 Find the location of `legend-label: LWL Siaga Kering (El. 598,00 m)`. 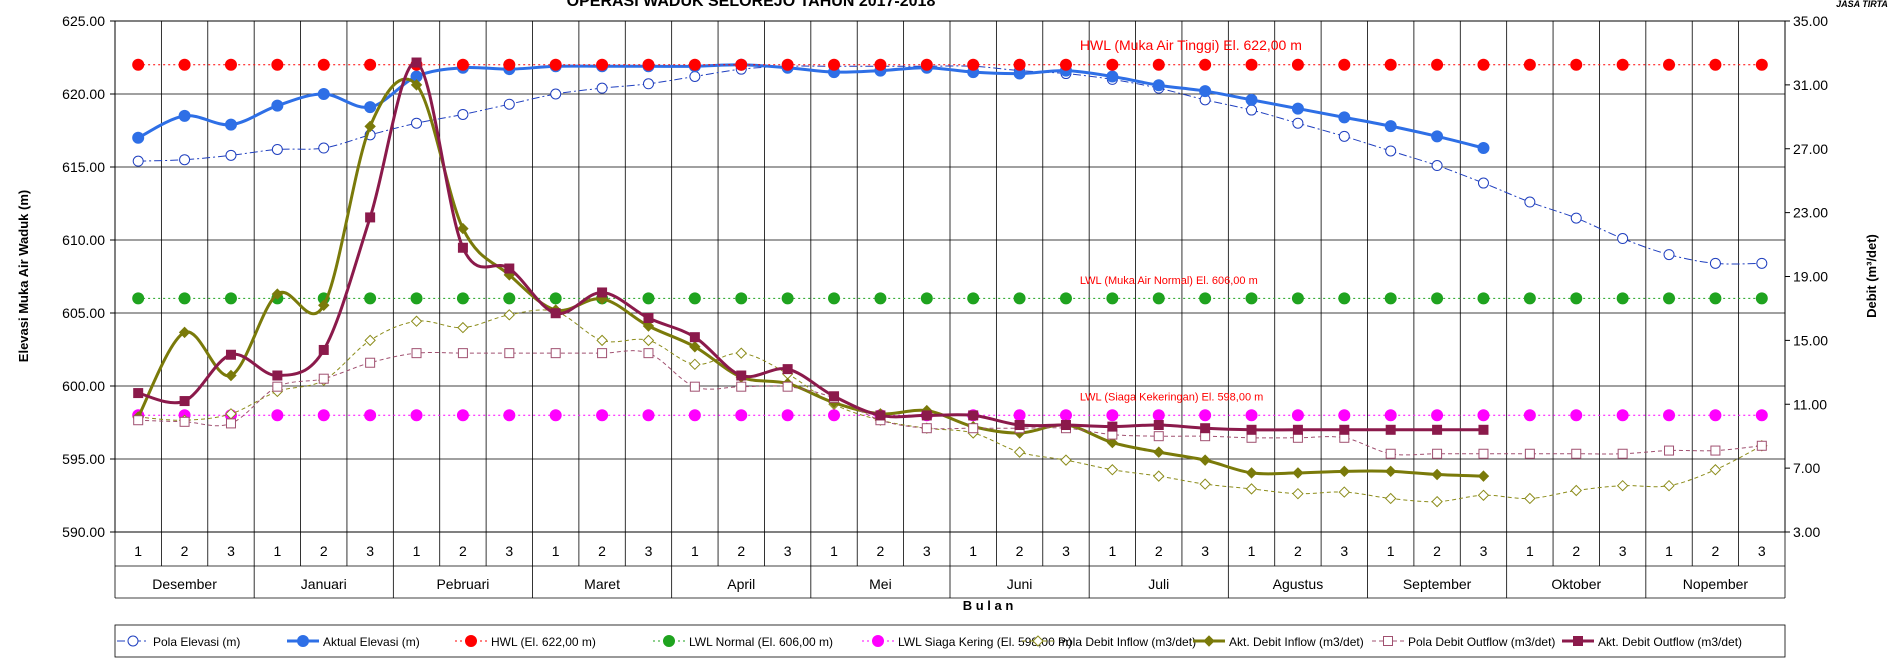

legend-label: LWL Siaga Kering (El. 598,00 m) is located at coordinates (985, 642).